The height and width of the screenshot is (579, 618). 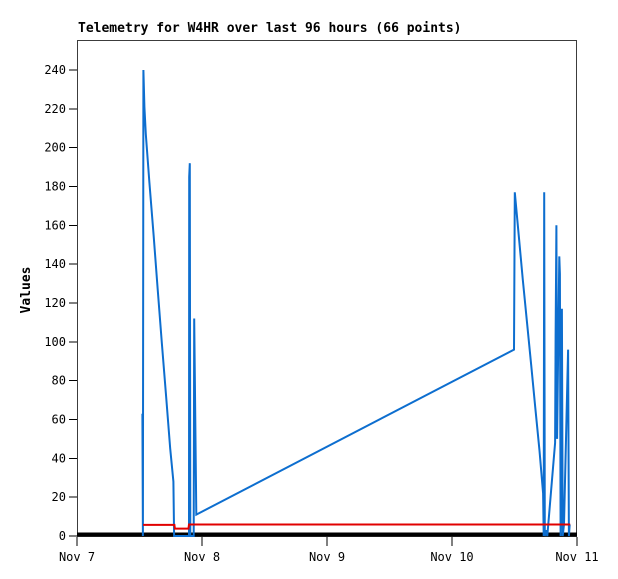 I want to click on y-tick-label: 120, so click(x=55, y=303).